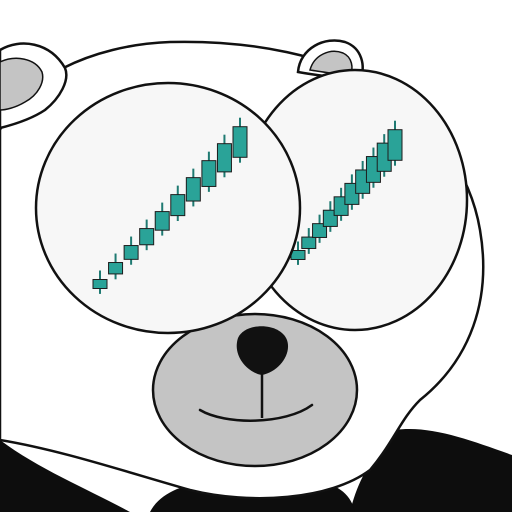 Image resolution: width=512 pixels, height=512 pixels. I want to click on ear-left, so click(34, 86).